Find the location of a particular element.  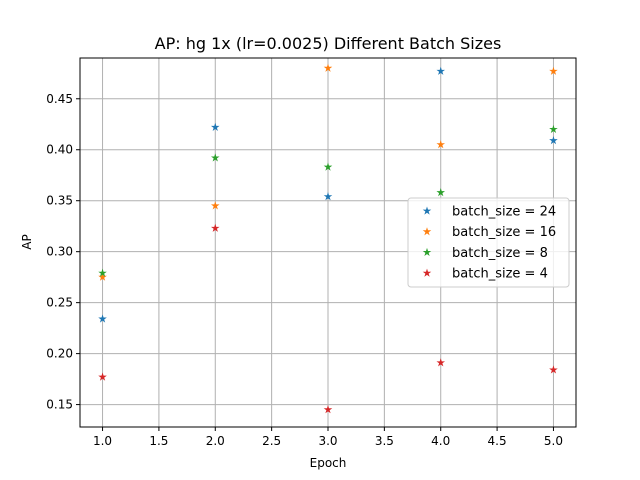

y-tick-label: 0.45 is located at coordinates (59, 99).